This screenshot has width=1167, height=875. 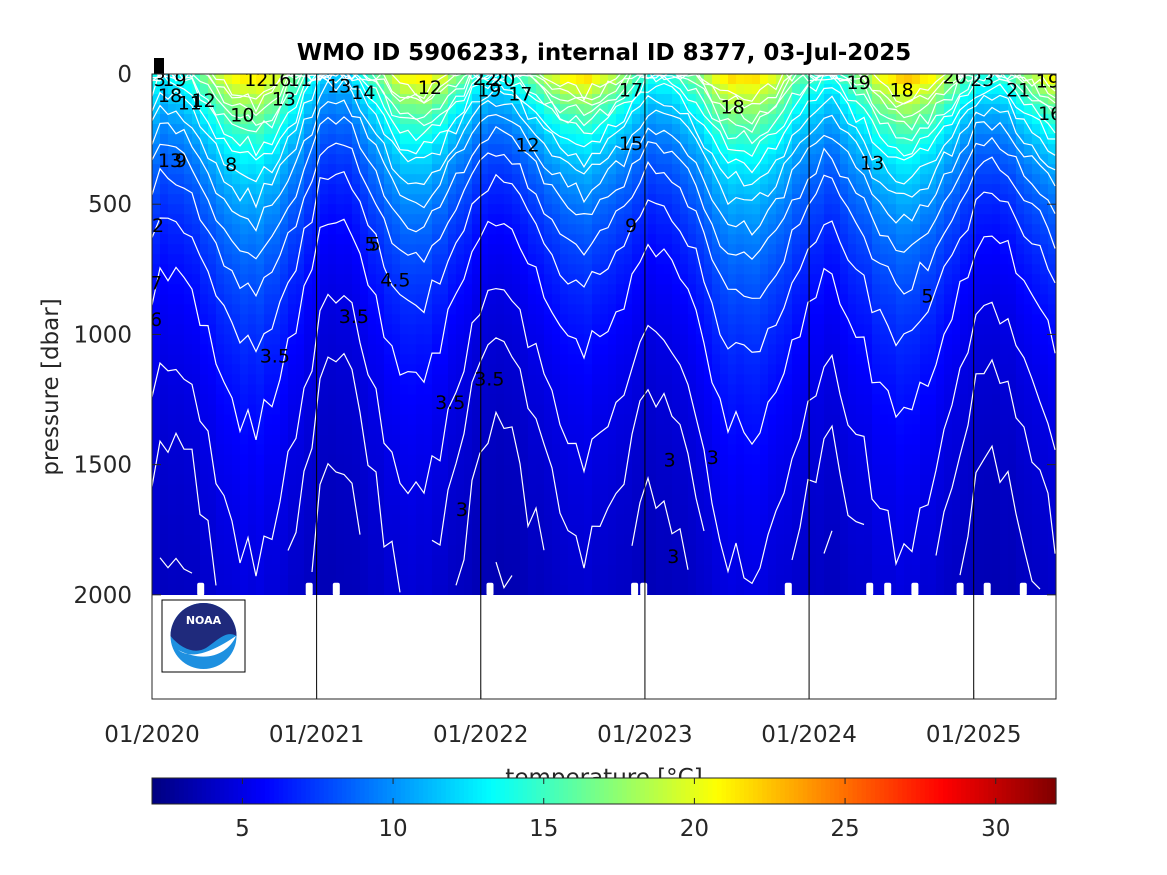 I want to click on x-tick-label: 01/2025, so click(x=974, y=735).